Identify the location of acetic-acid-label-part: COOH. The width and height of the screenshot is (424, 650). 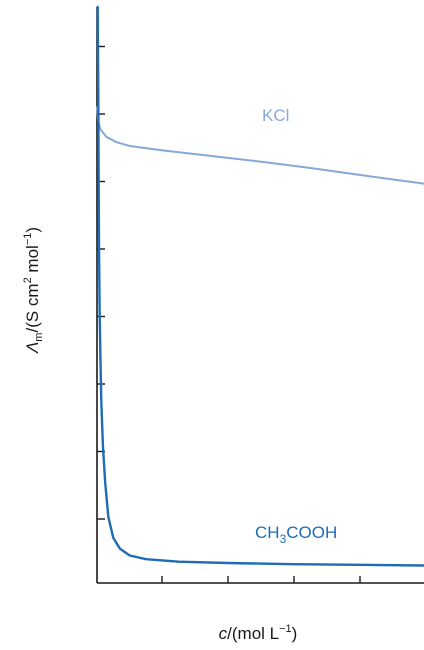
(311, 532).